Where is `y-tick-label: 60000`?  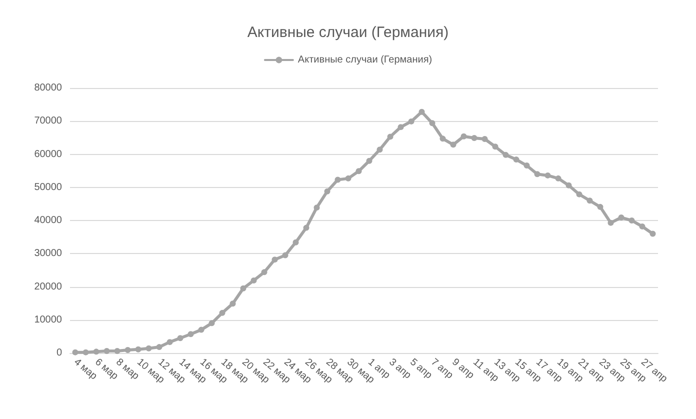
y-tick-label: 60000 is located at coordinates (48, 154).